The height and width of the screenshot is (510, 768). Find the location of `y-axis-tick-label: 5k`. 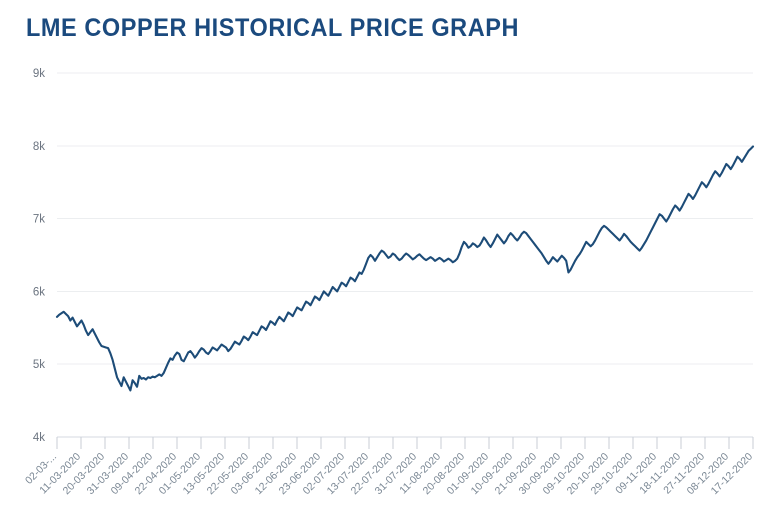

y-axis-tick-label: 5k is located at coordinates (39, 365).